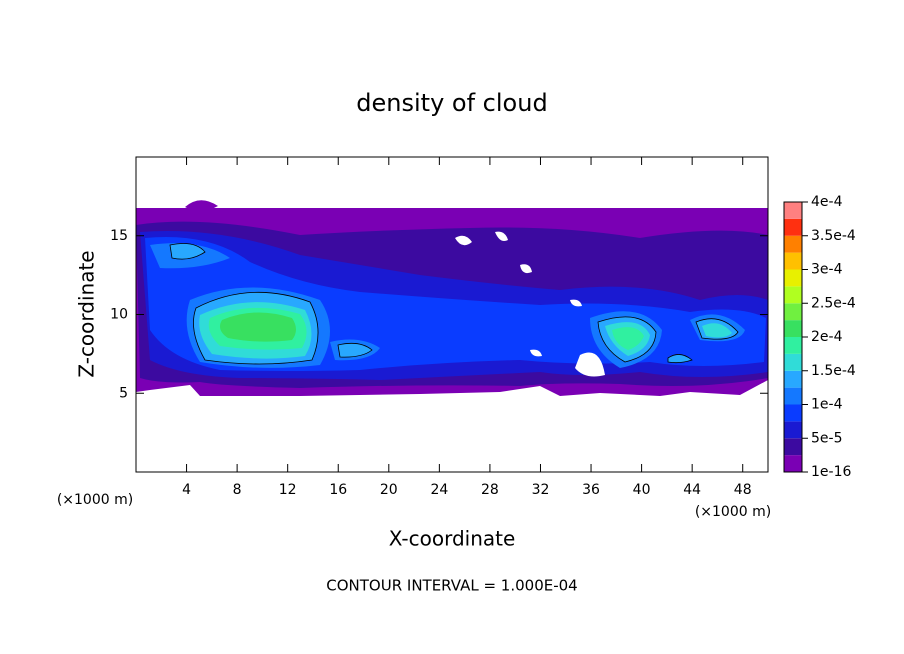 The image size is (904, 654). Describe the element at coordinates (452, 539) in the screenshot. I see `x-axis-label: X-coordinate` at that location.